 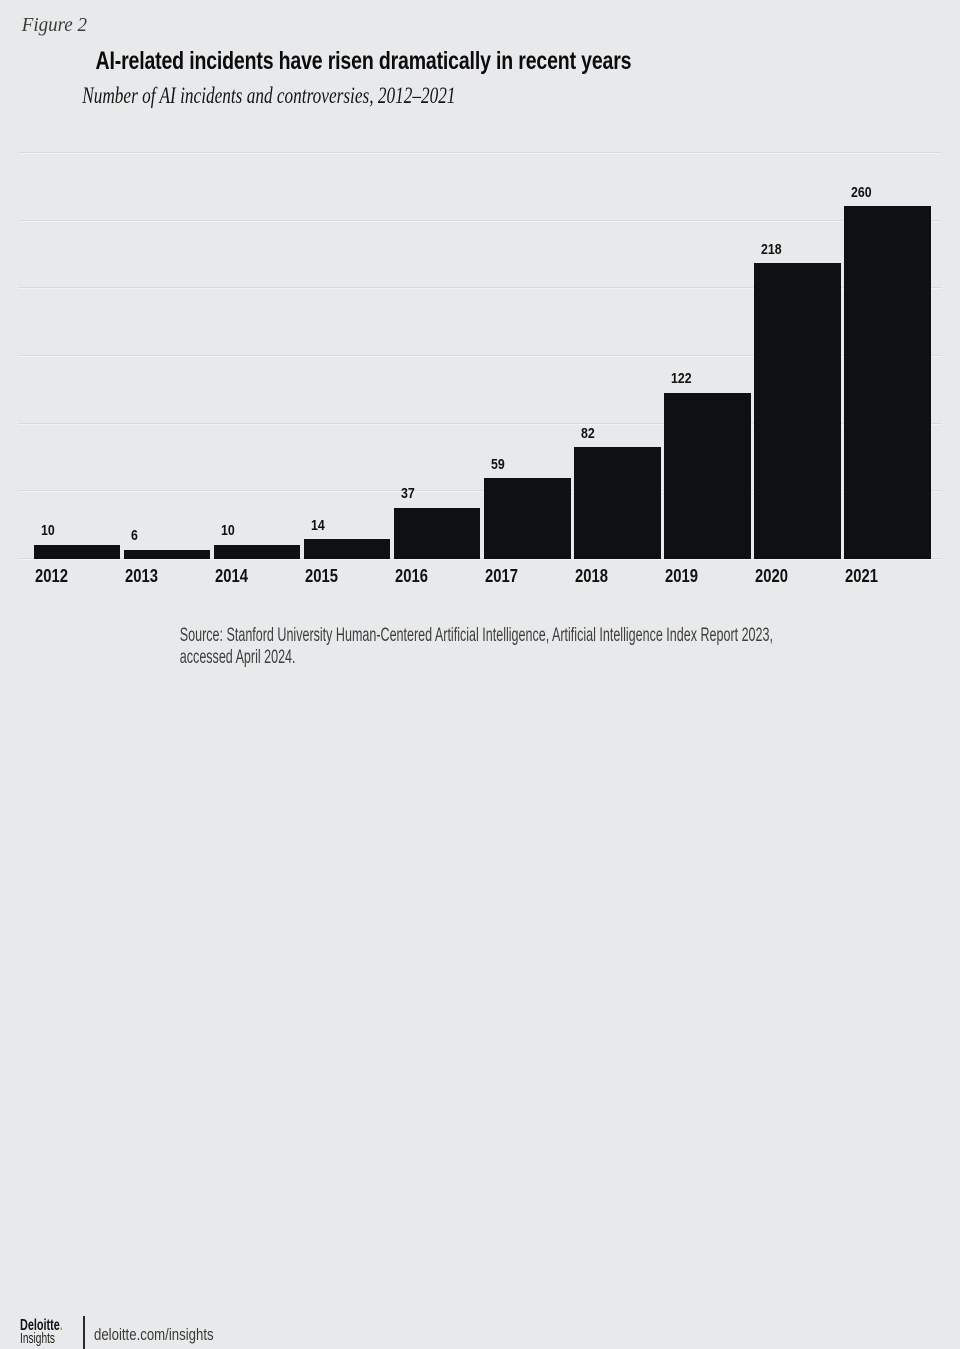 I want to click on insights-logo-text: Insights, so click(x=37, y=1339).